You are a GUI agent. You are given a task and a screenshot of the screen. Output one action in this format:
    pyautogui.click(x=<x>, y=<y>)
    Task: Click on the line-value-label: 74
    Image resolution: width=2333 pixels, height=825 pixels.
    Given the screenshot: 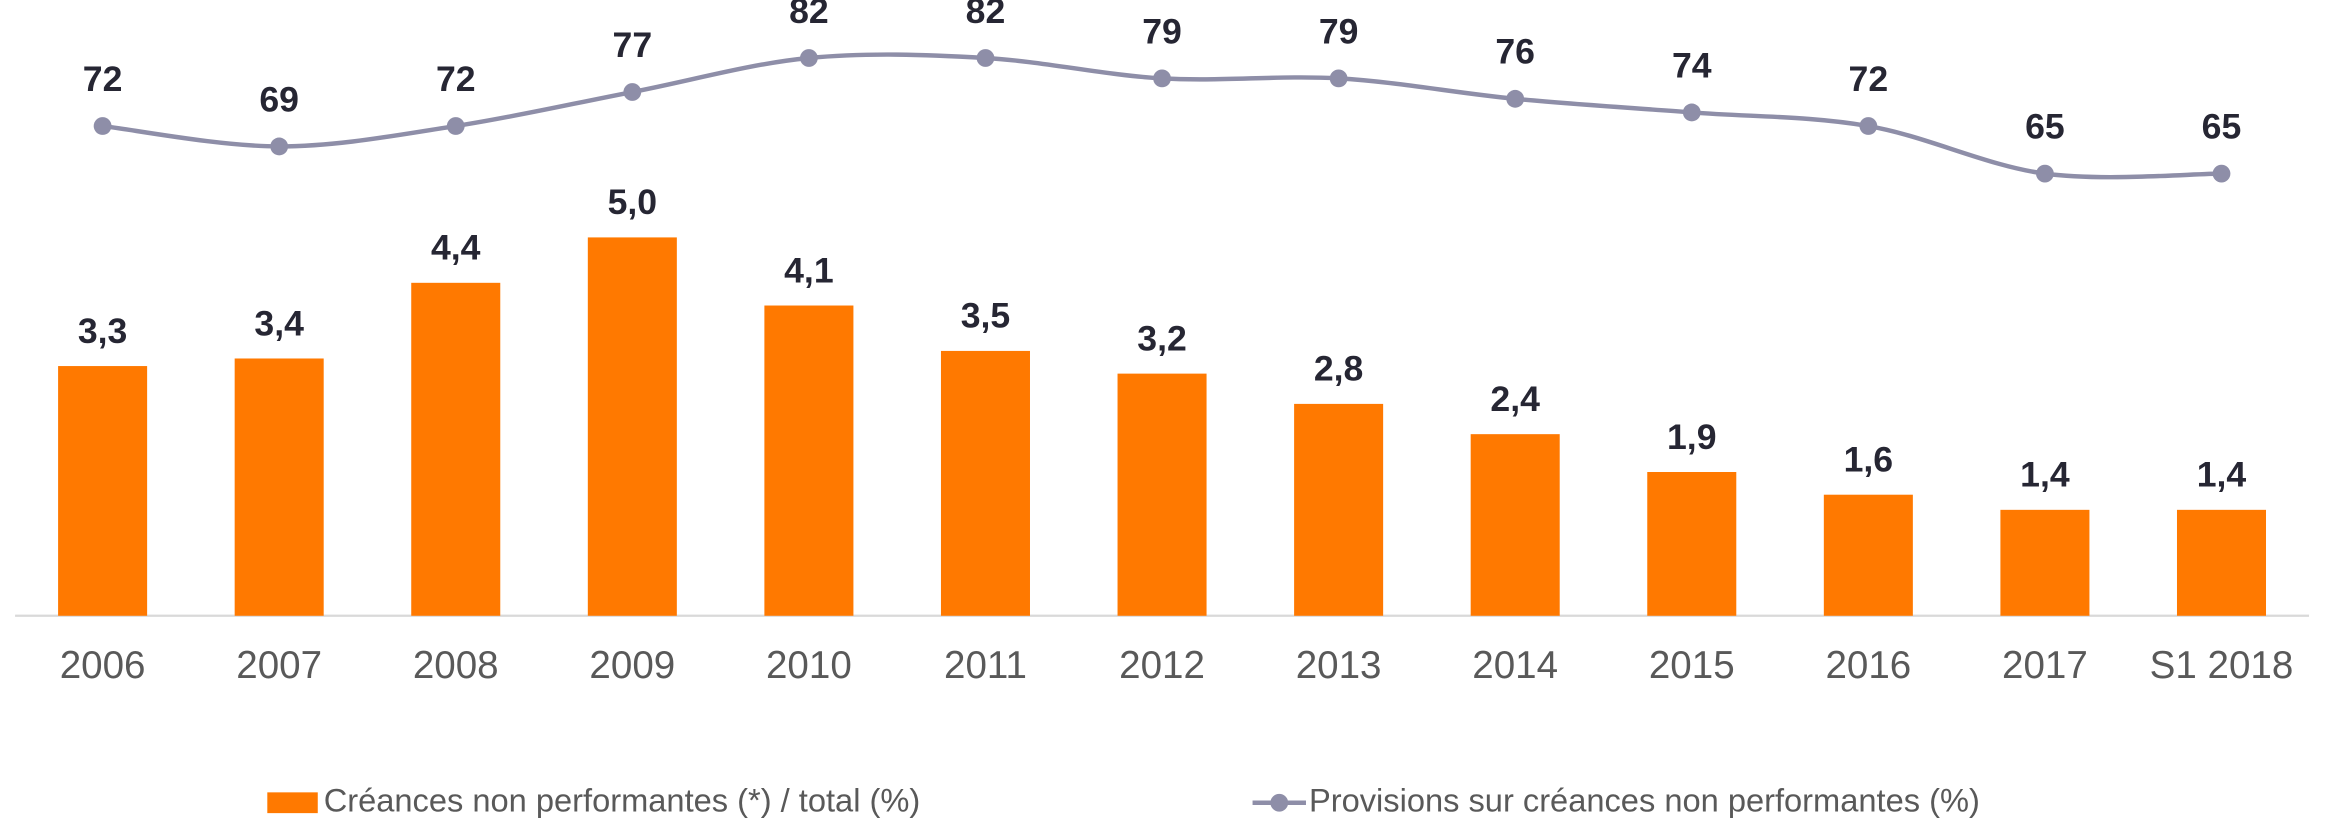 What is the action you would take?
    pyautogui.click(x=1692, y=65)
    